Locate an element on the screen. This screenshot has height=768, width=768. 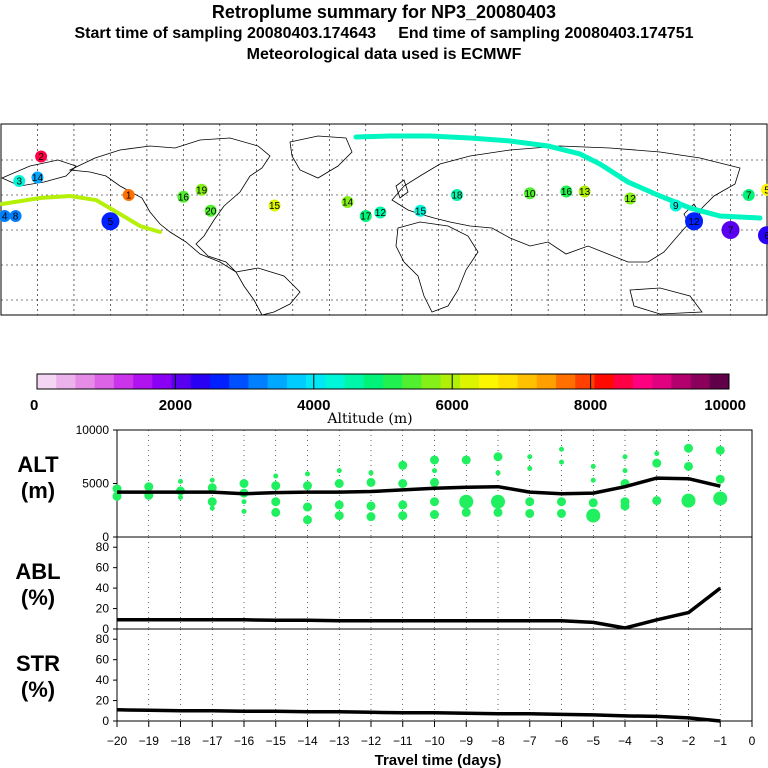
colorbar-tick-label: 0 is located at coordinates (34, 405).